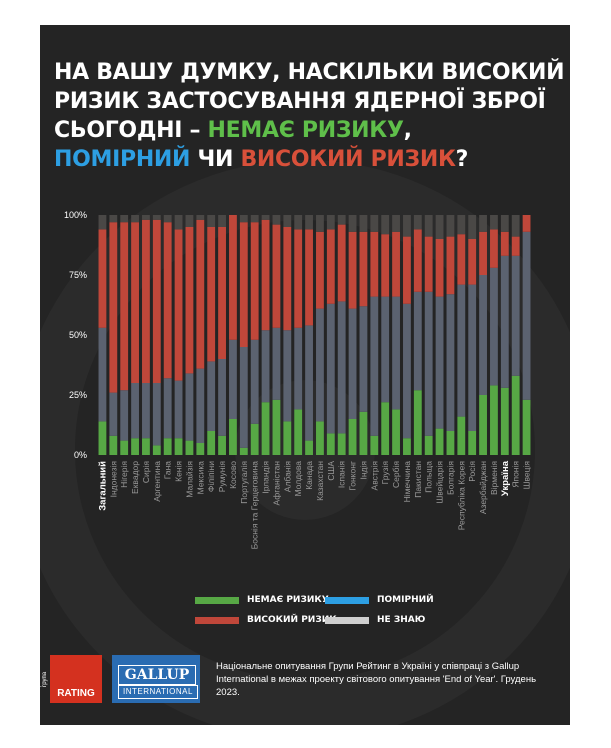  What do you see at coordinates (309, 72) in the screenshot?
I see `title-line-1: НА ВАШУ ДУМКУ, НАСКІЛЬКИ ВИСОКИЙ` at bounding box center [309, 72].